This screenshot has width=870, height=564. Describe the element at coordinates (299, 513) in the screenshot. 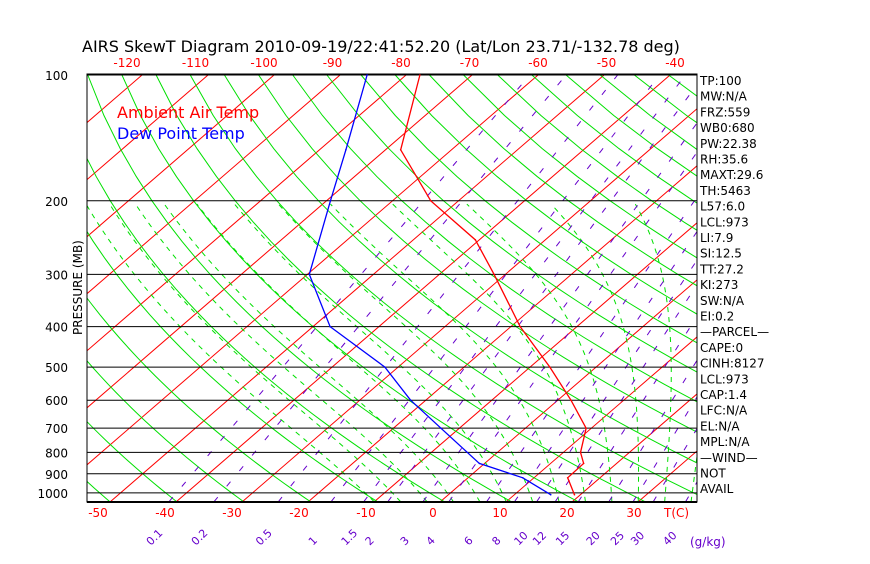

I see `bottom-temp-tick-label: -20` at that location.